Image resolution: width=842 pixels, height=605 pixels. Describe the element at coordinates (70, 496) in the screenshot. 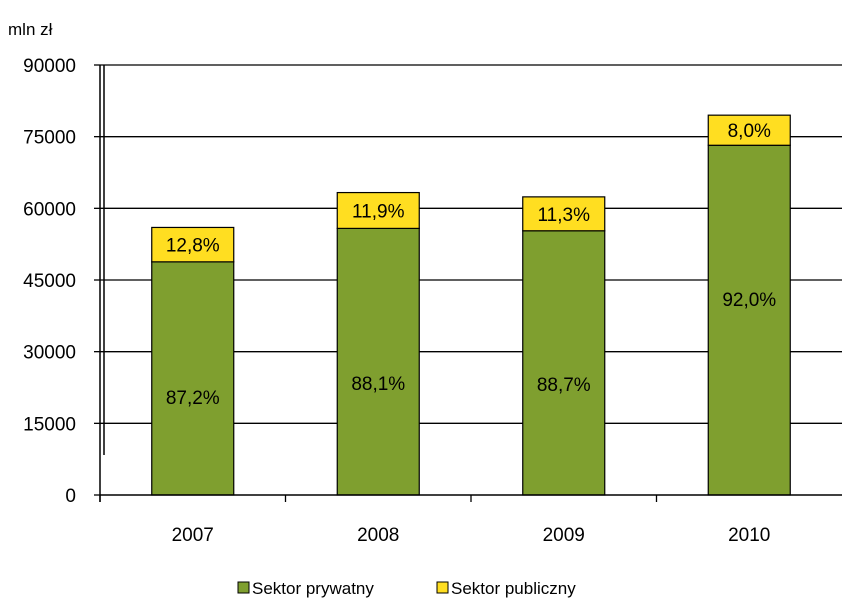

I see `y-tick-label: 0` at that location.